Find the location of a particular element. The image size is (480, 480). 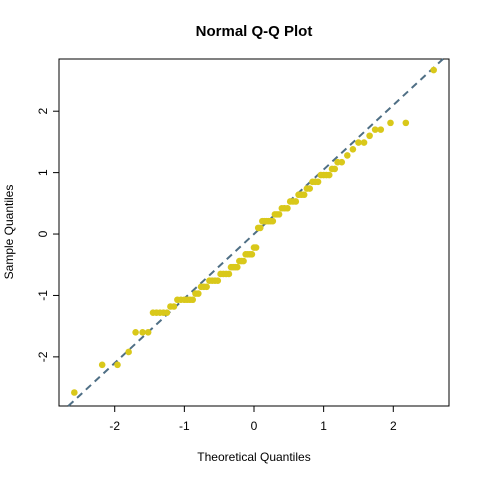

x-tick-label: -2 is located at coordinates (114, 426).